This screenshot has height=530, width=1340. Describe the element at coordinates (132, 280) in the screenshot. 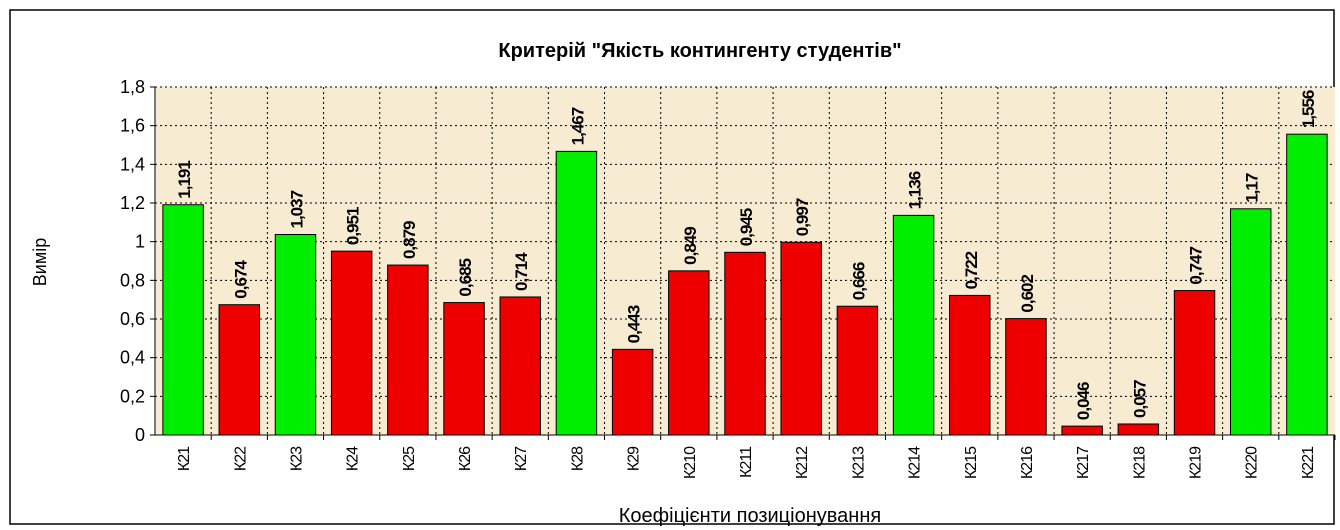

I see `y-tick-label: 0,8` at that location.